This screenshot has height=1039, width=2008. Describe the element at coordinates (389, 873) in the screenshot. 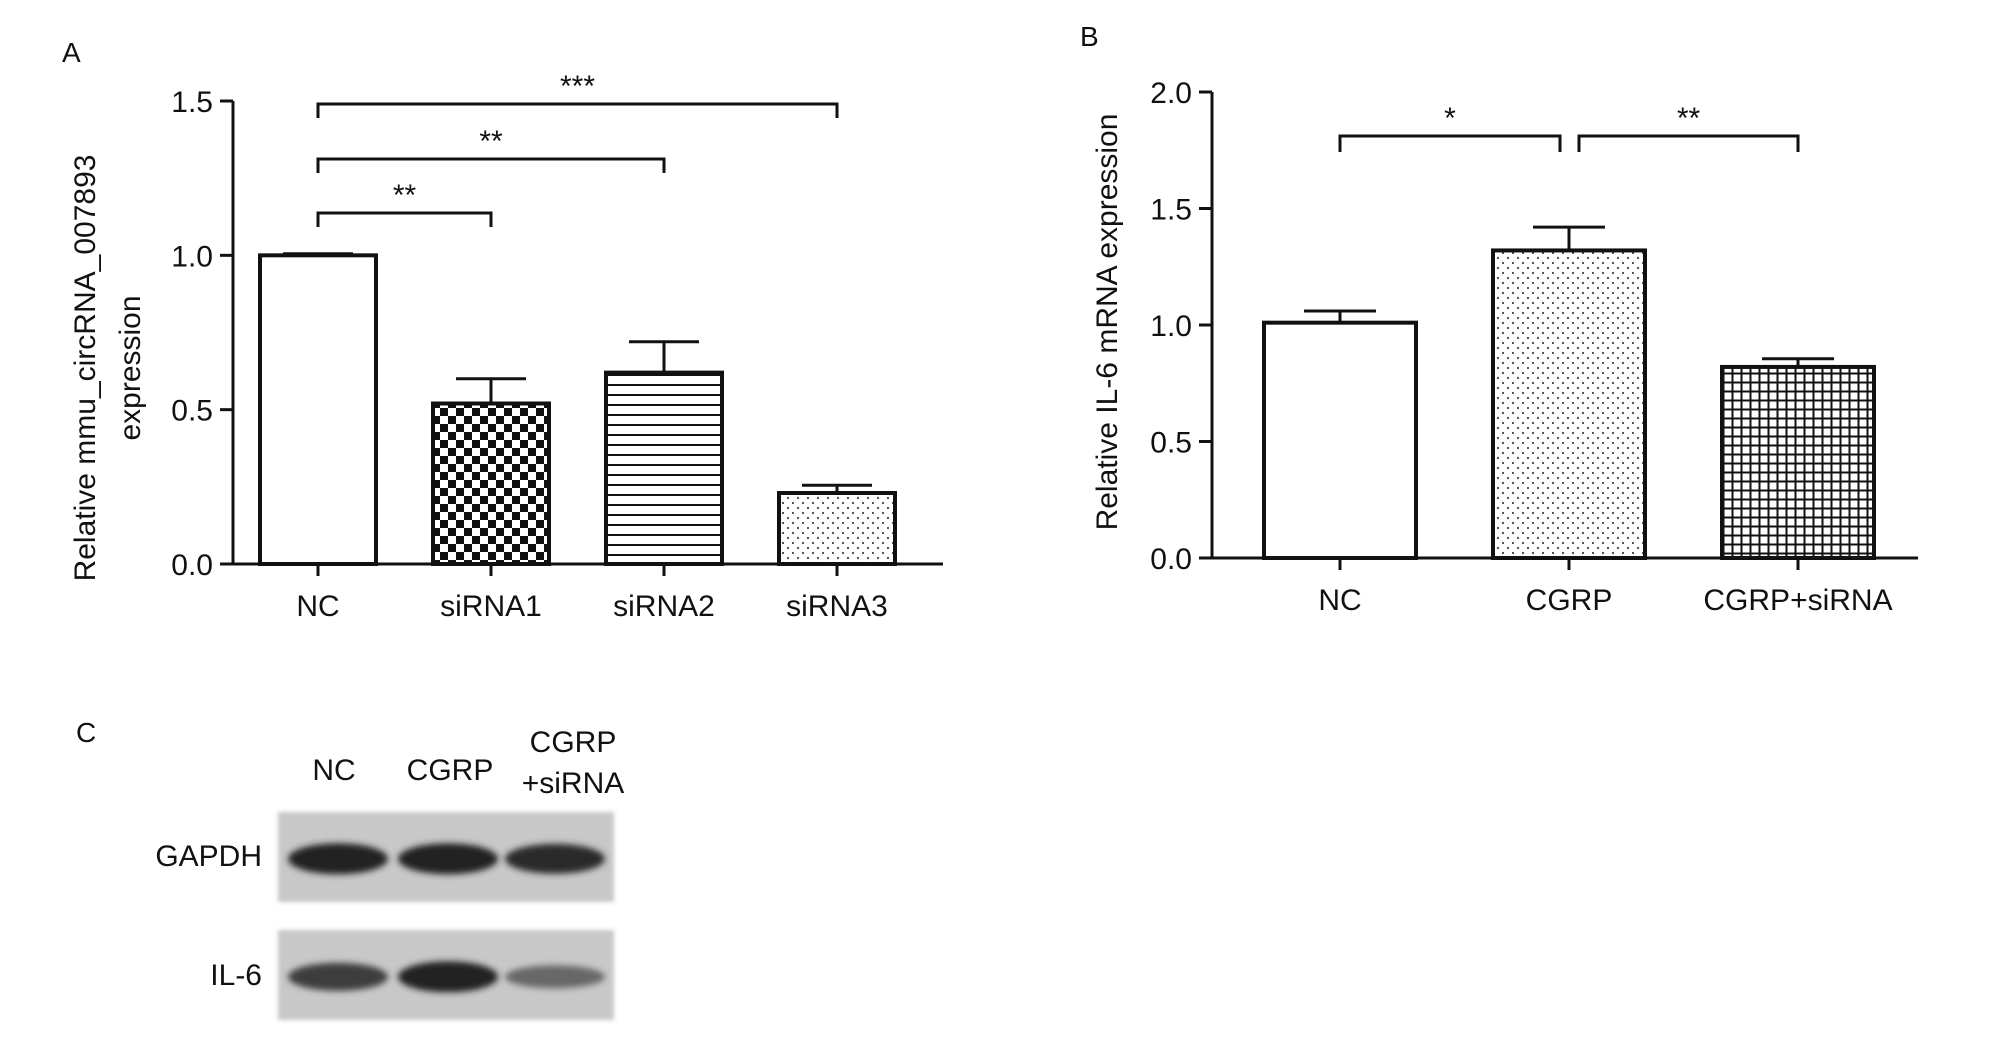

I see `western-blot-c: NC CGRP CGRP +siRNA GAPDH IL-6` at that location.